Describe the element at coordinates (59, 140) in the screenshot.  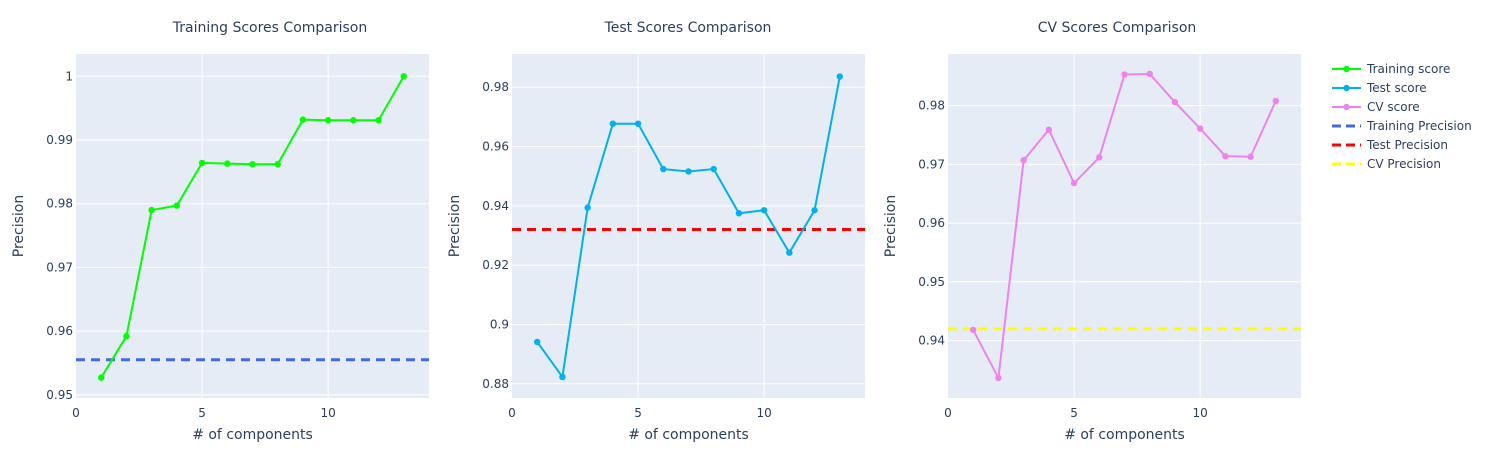
I see `y-tick-label: 0.99` at that location.